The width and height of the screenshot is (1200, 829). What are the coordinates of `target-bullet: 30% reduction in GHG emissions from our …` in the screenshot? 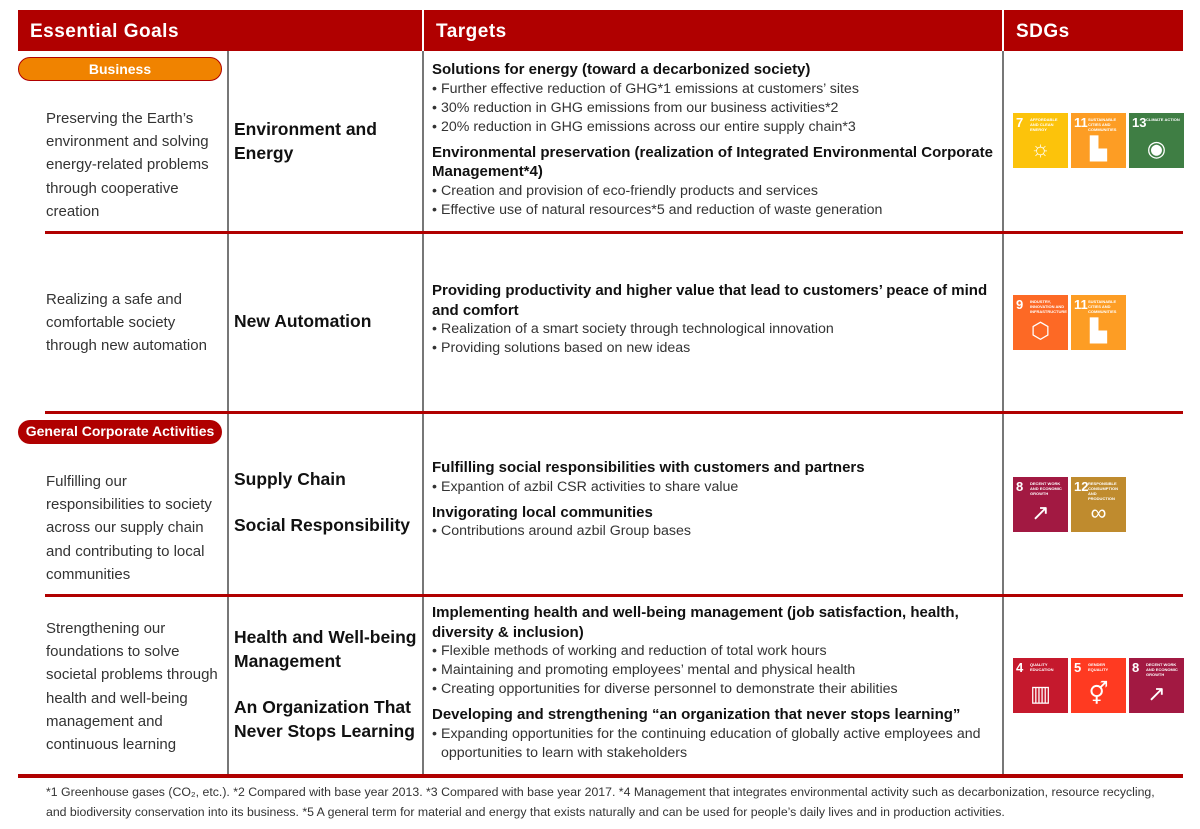 It's located at (716, 108).